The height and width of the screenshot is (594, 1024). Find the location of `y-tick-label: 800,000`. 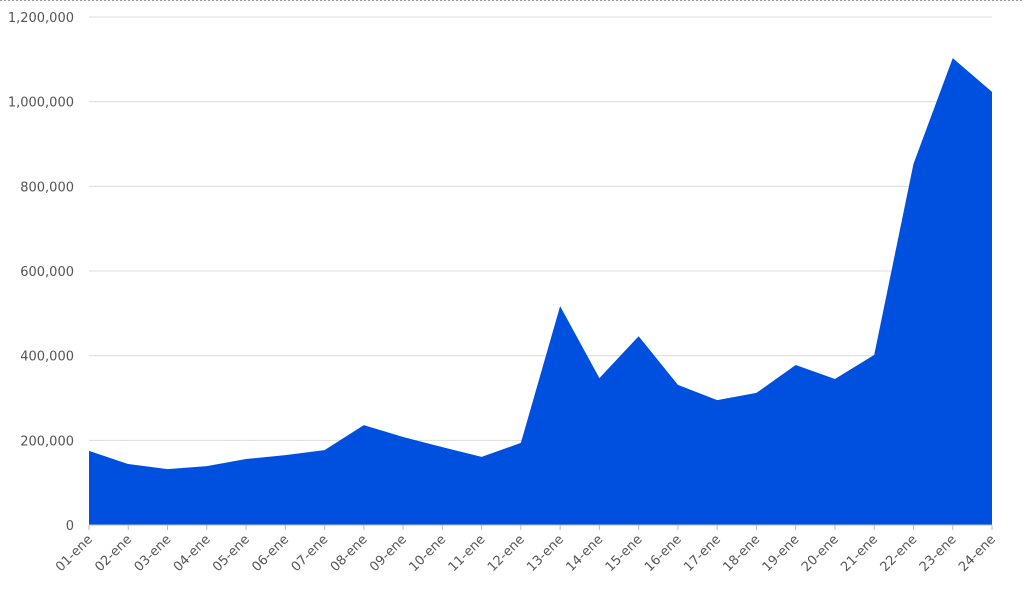

y-tick-label: 800,000 is located at coordinates (47, 187).